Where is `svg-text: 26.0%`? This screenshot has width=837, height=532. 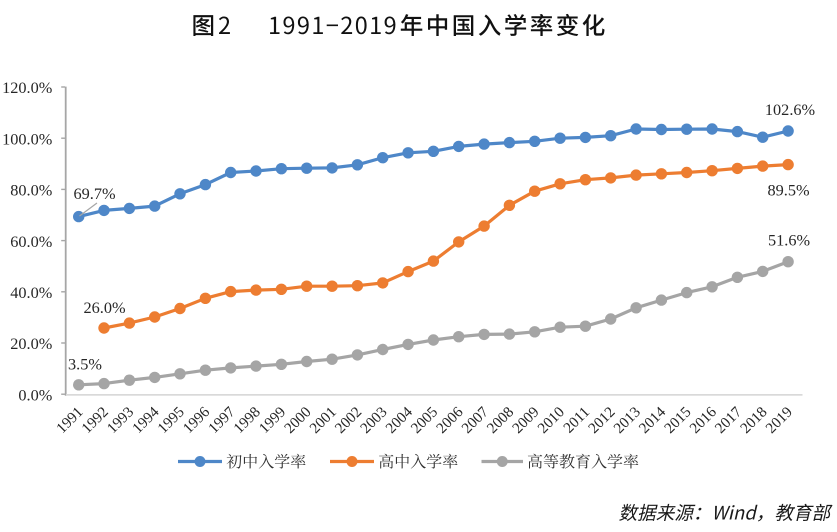 svg-text: 26.0% is located at coordinates (104, 307).